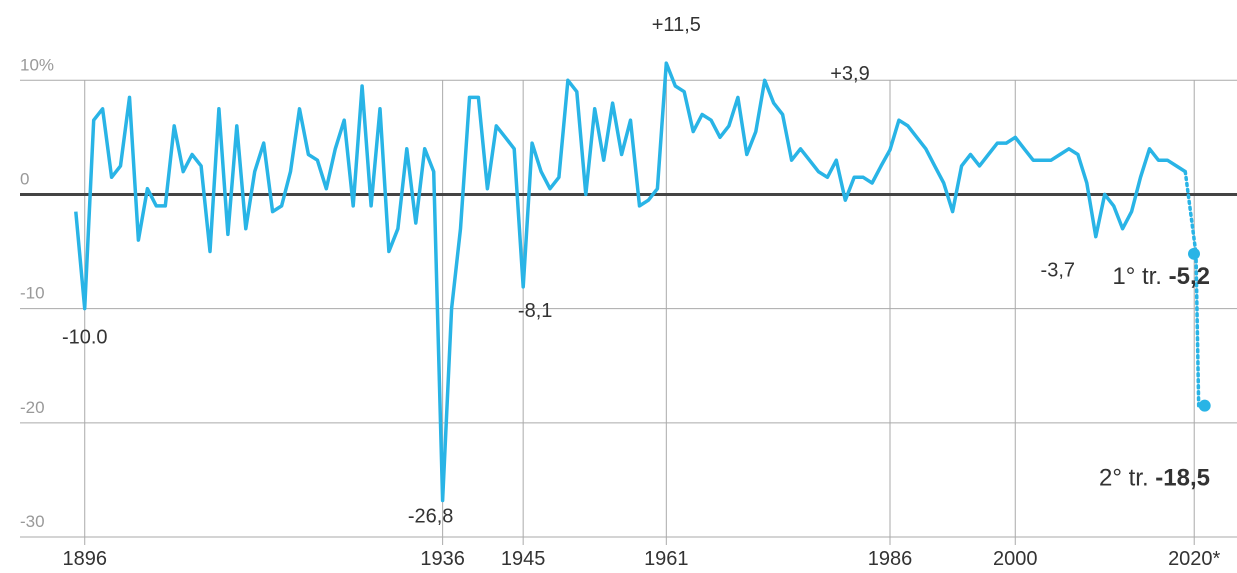 Image resolution: width=1237 pixels, height=573 pixels. Describe the element at coordinates (1154, 478) in the screenshot. I see `projection-label: 2° tr. -18,5` at that location.